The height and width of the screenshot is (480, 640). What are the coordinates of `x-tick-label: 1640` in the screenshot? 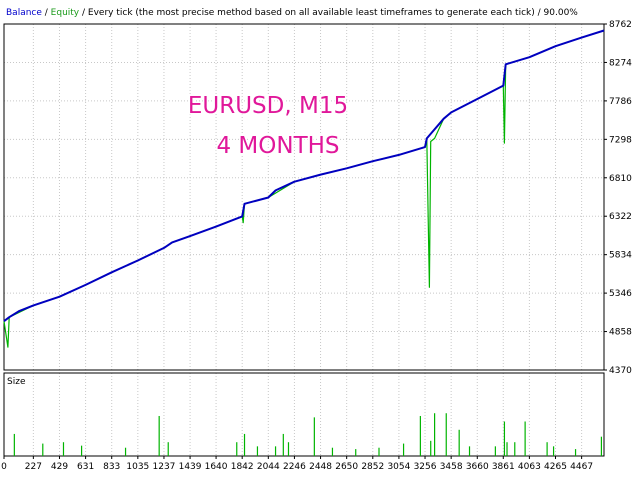 It's located at (216, 467).